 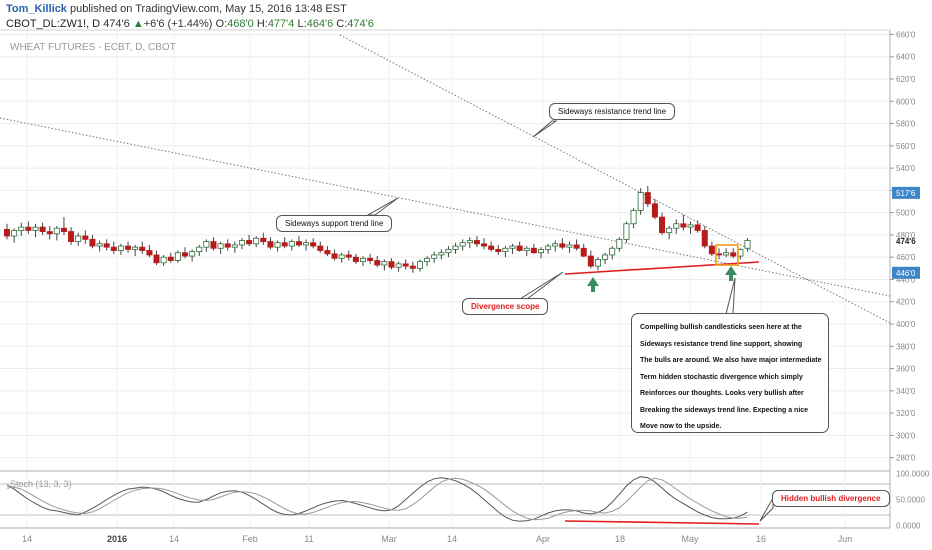 I want to click on candlestick-series, so click(x=377, y=229).